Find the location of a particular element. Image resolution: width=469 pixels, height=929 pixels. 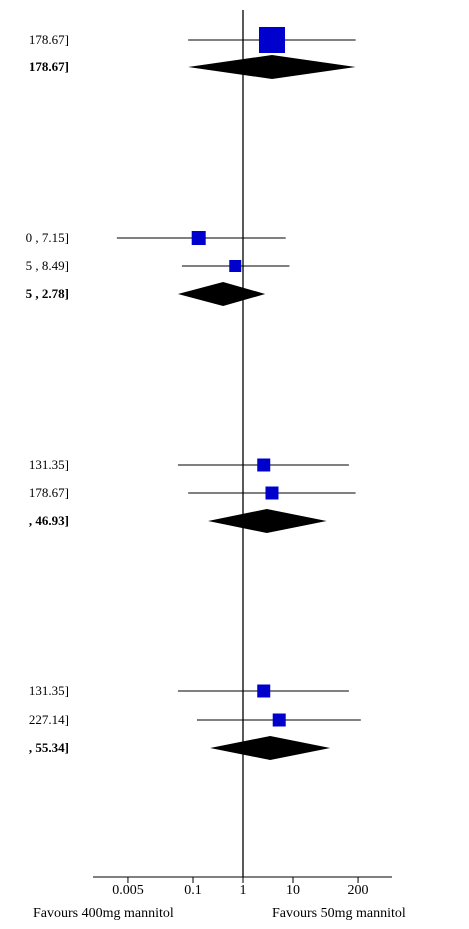

study-ci-label: 227.14] is located at coordinates (48, 719).